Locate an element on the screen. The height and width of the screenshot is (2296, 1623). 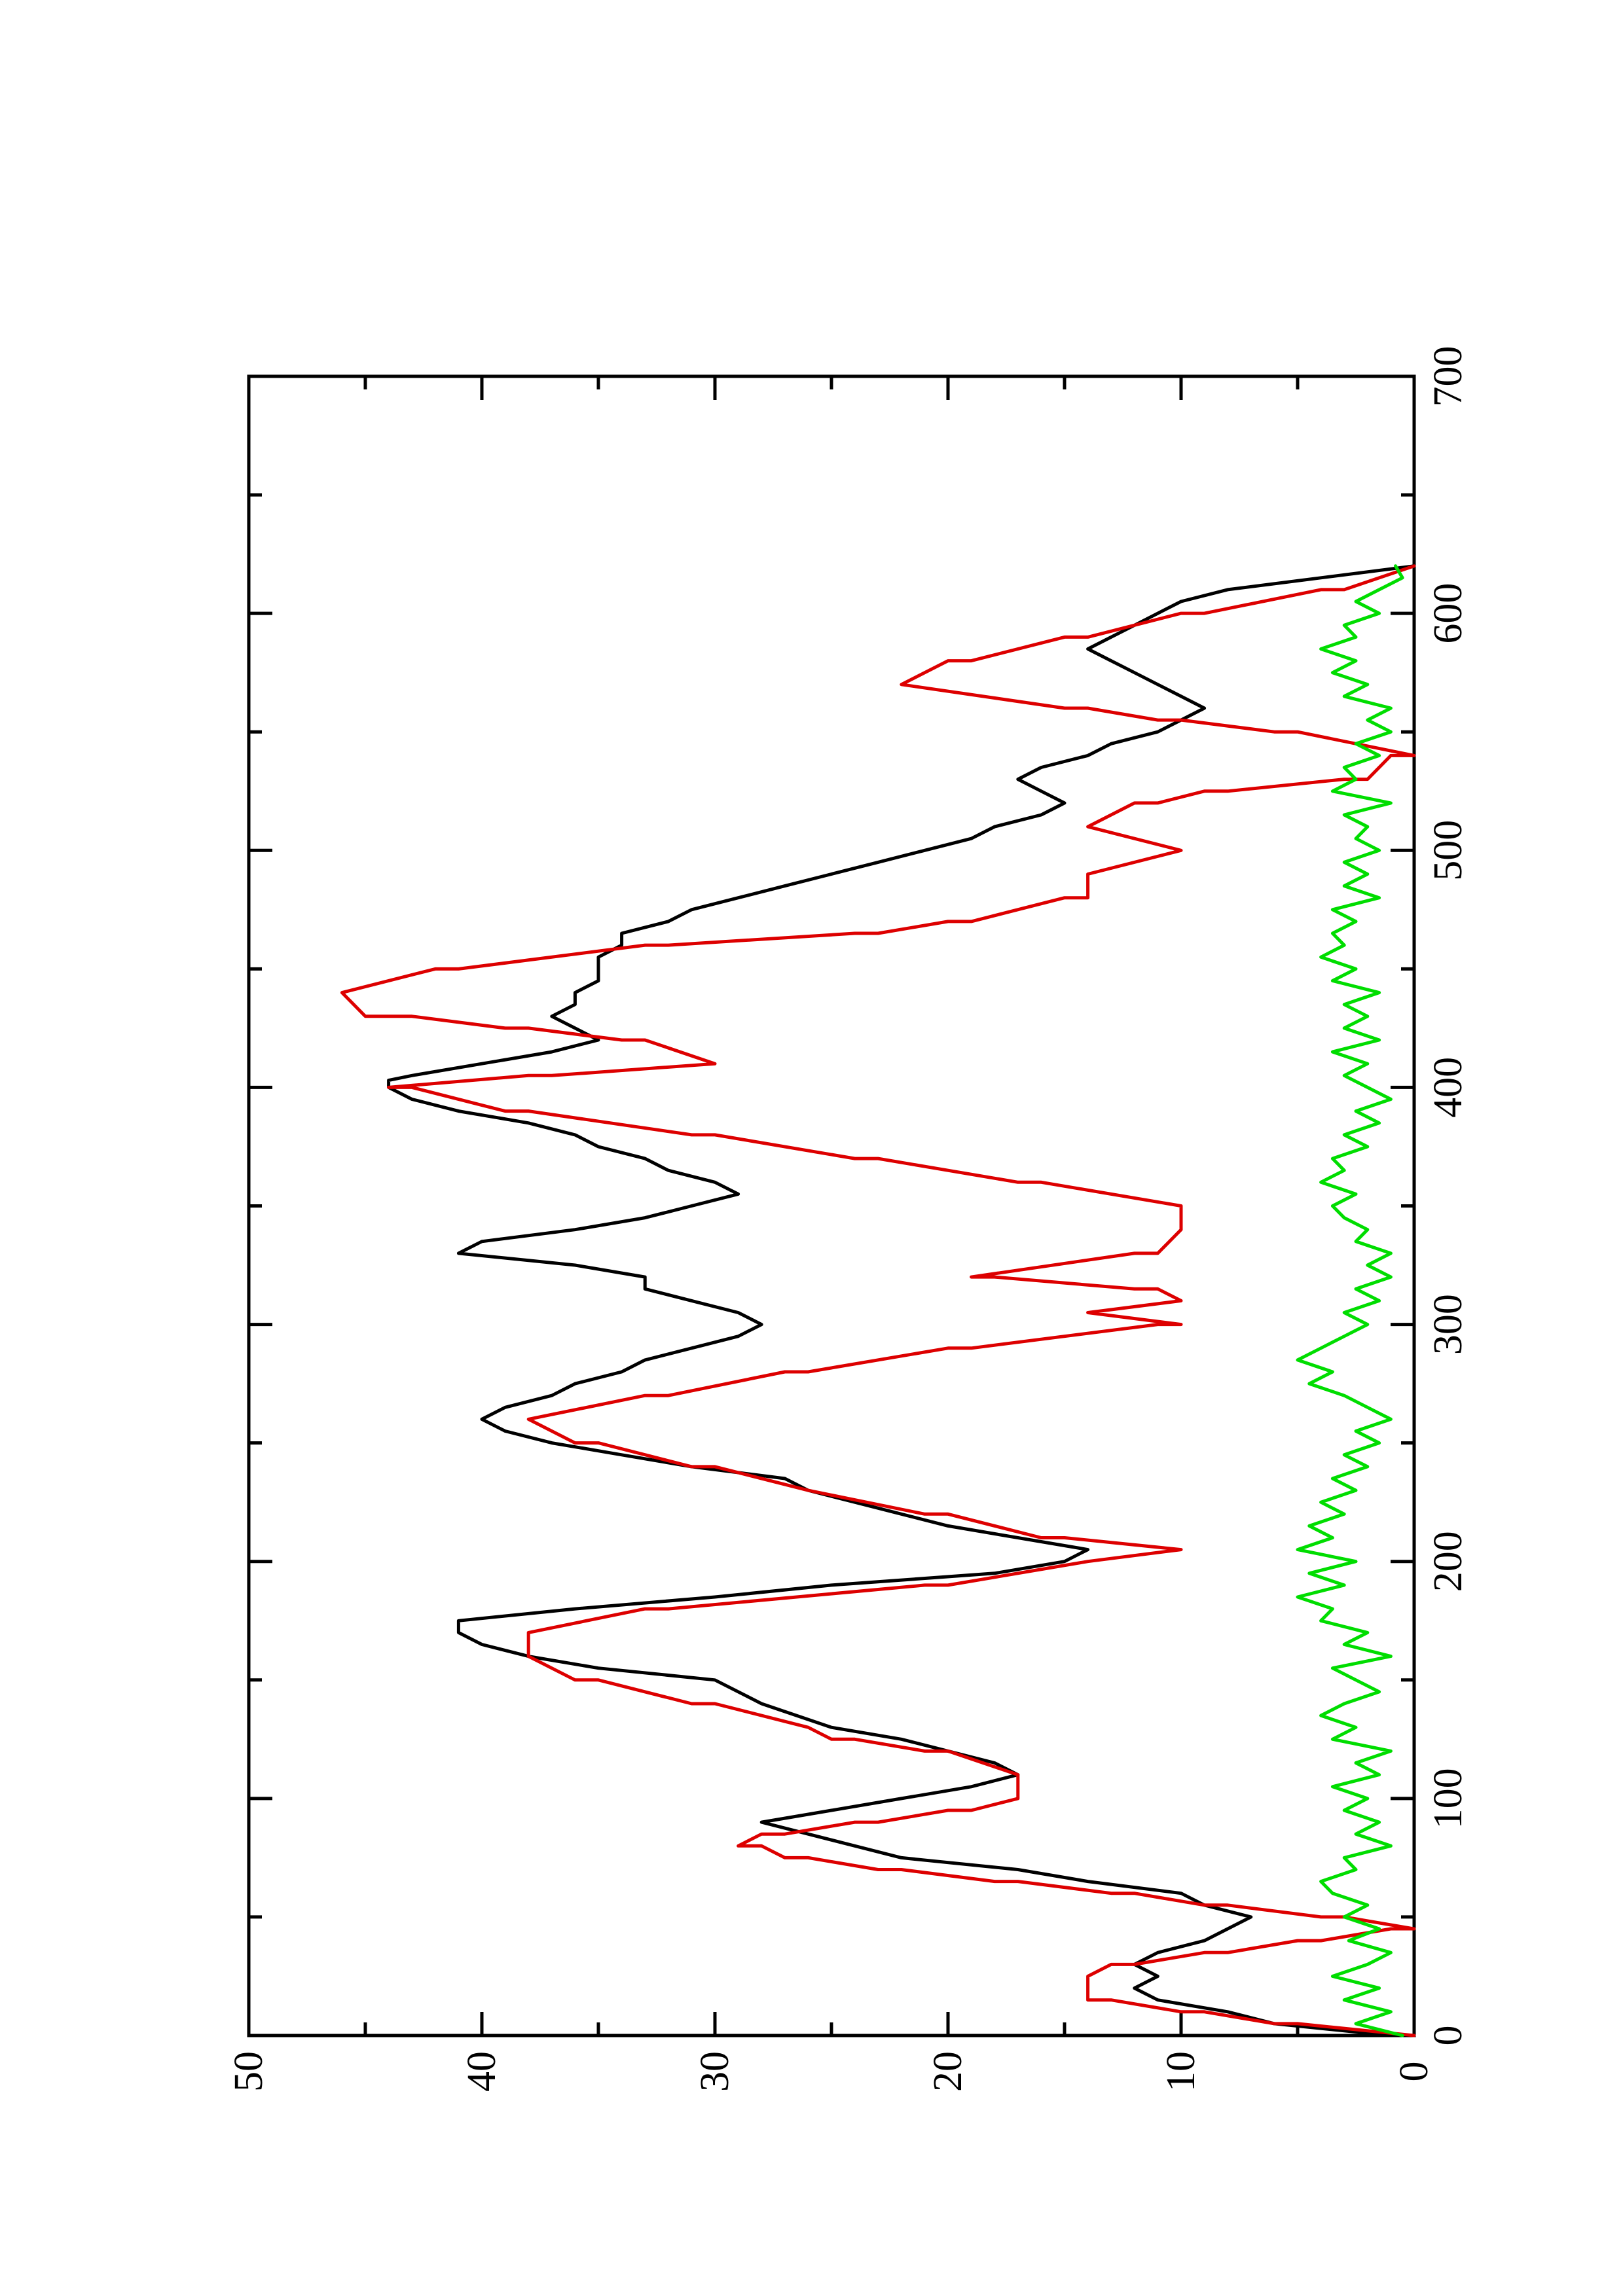
x-tick-label: 100 is located at coordinates (1448, 1798).